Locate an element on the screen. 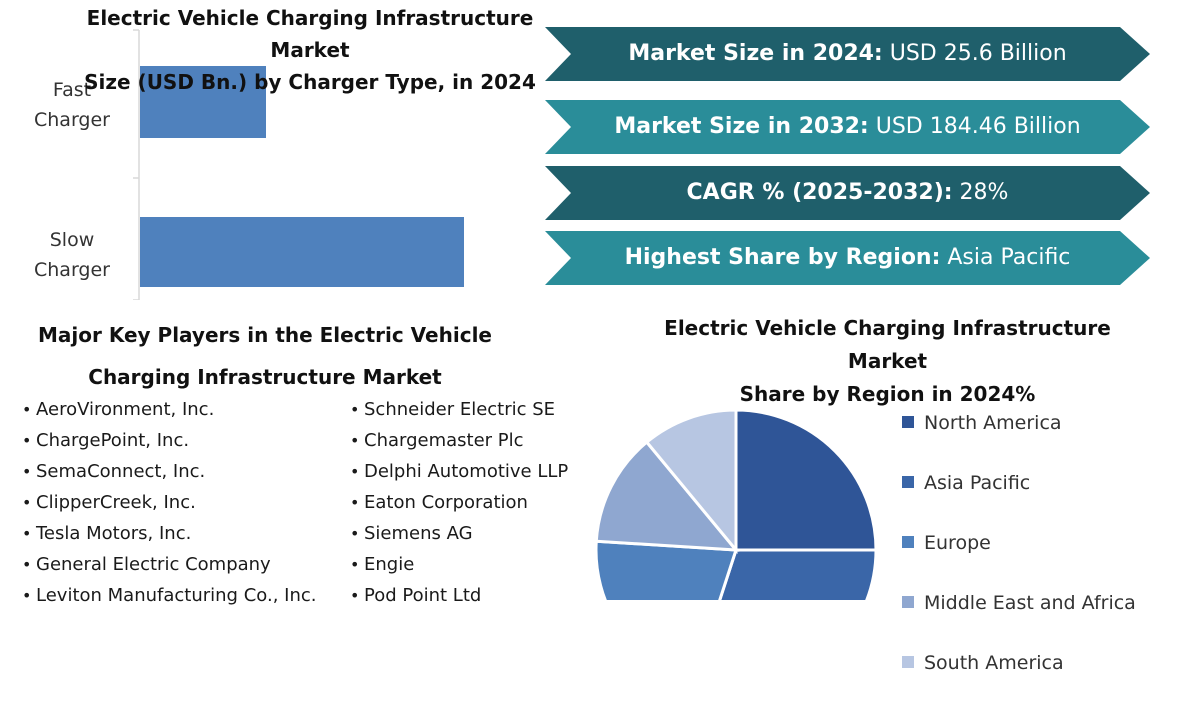 The height and width of the screenshot is (706, 1200). player-name: Tesla Motors, Inc. is located at coordinates (114, 533).